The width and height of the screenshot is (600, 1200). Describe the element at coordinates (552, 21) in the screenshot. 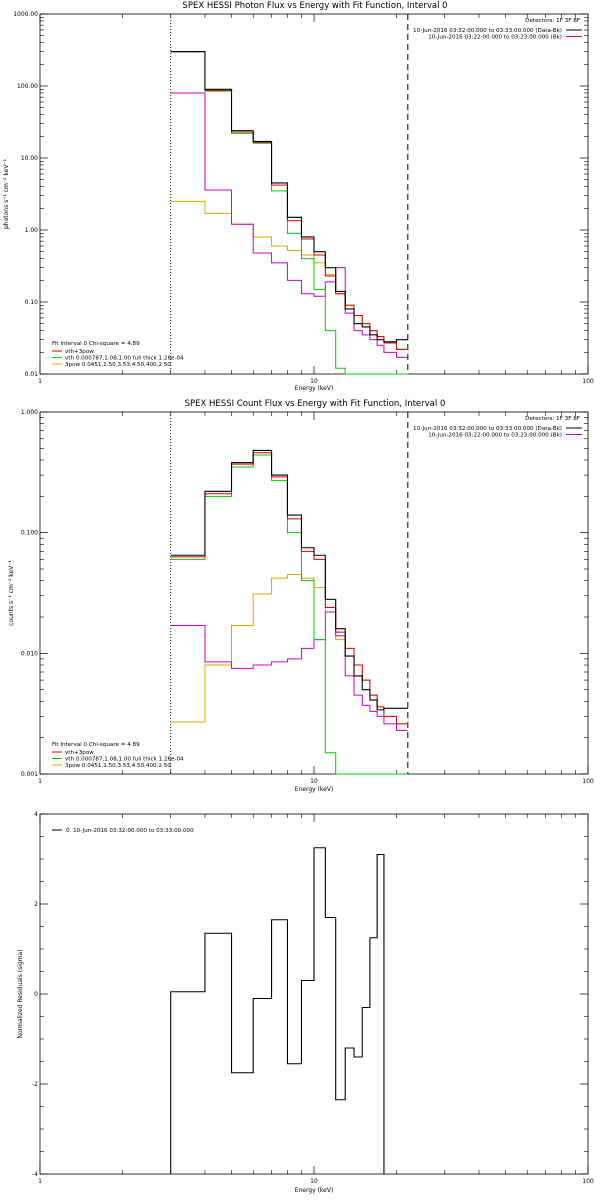

I see `photon-detectors-text: Detectors: 1F 3F 8F` at that location.